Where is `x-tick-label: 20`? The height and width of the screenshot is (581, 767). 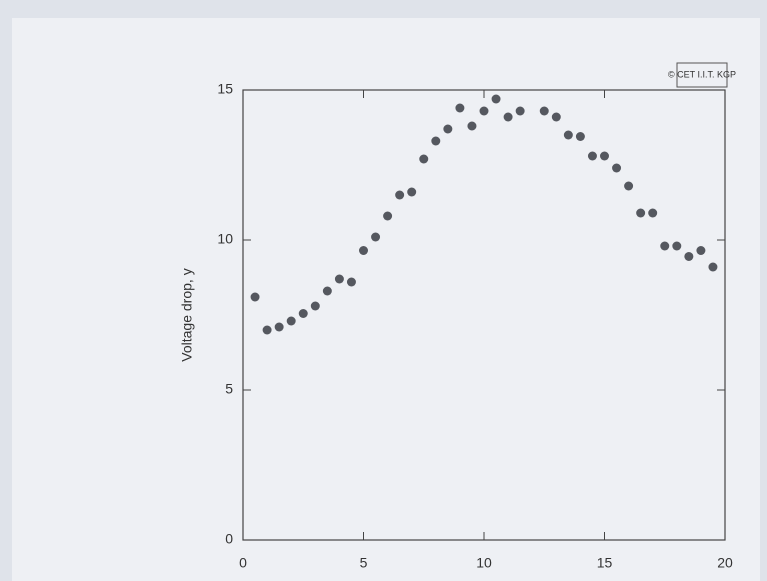
x-tick-label: 20 is located at coordinates (725, 563).